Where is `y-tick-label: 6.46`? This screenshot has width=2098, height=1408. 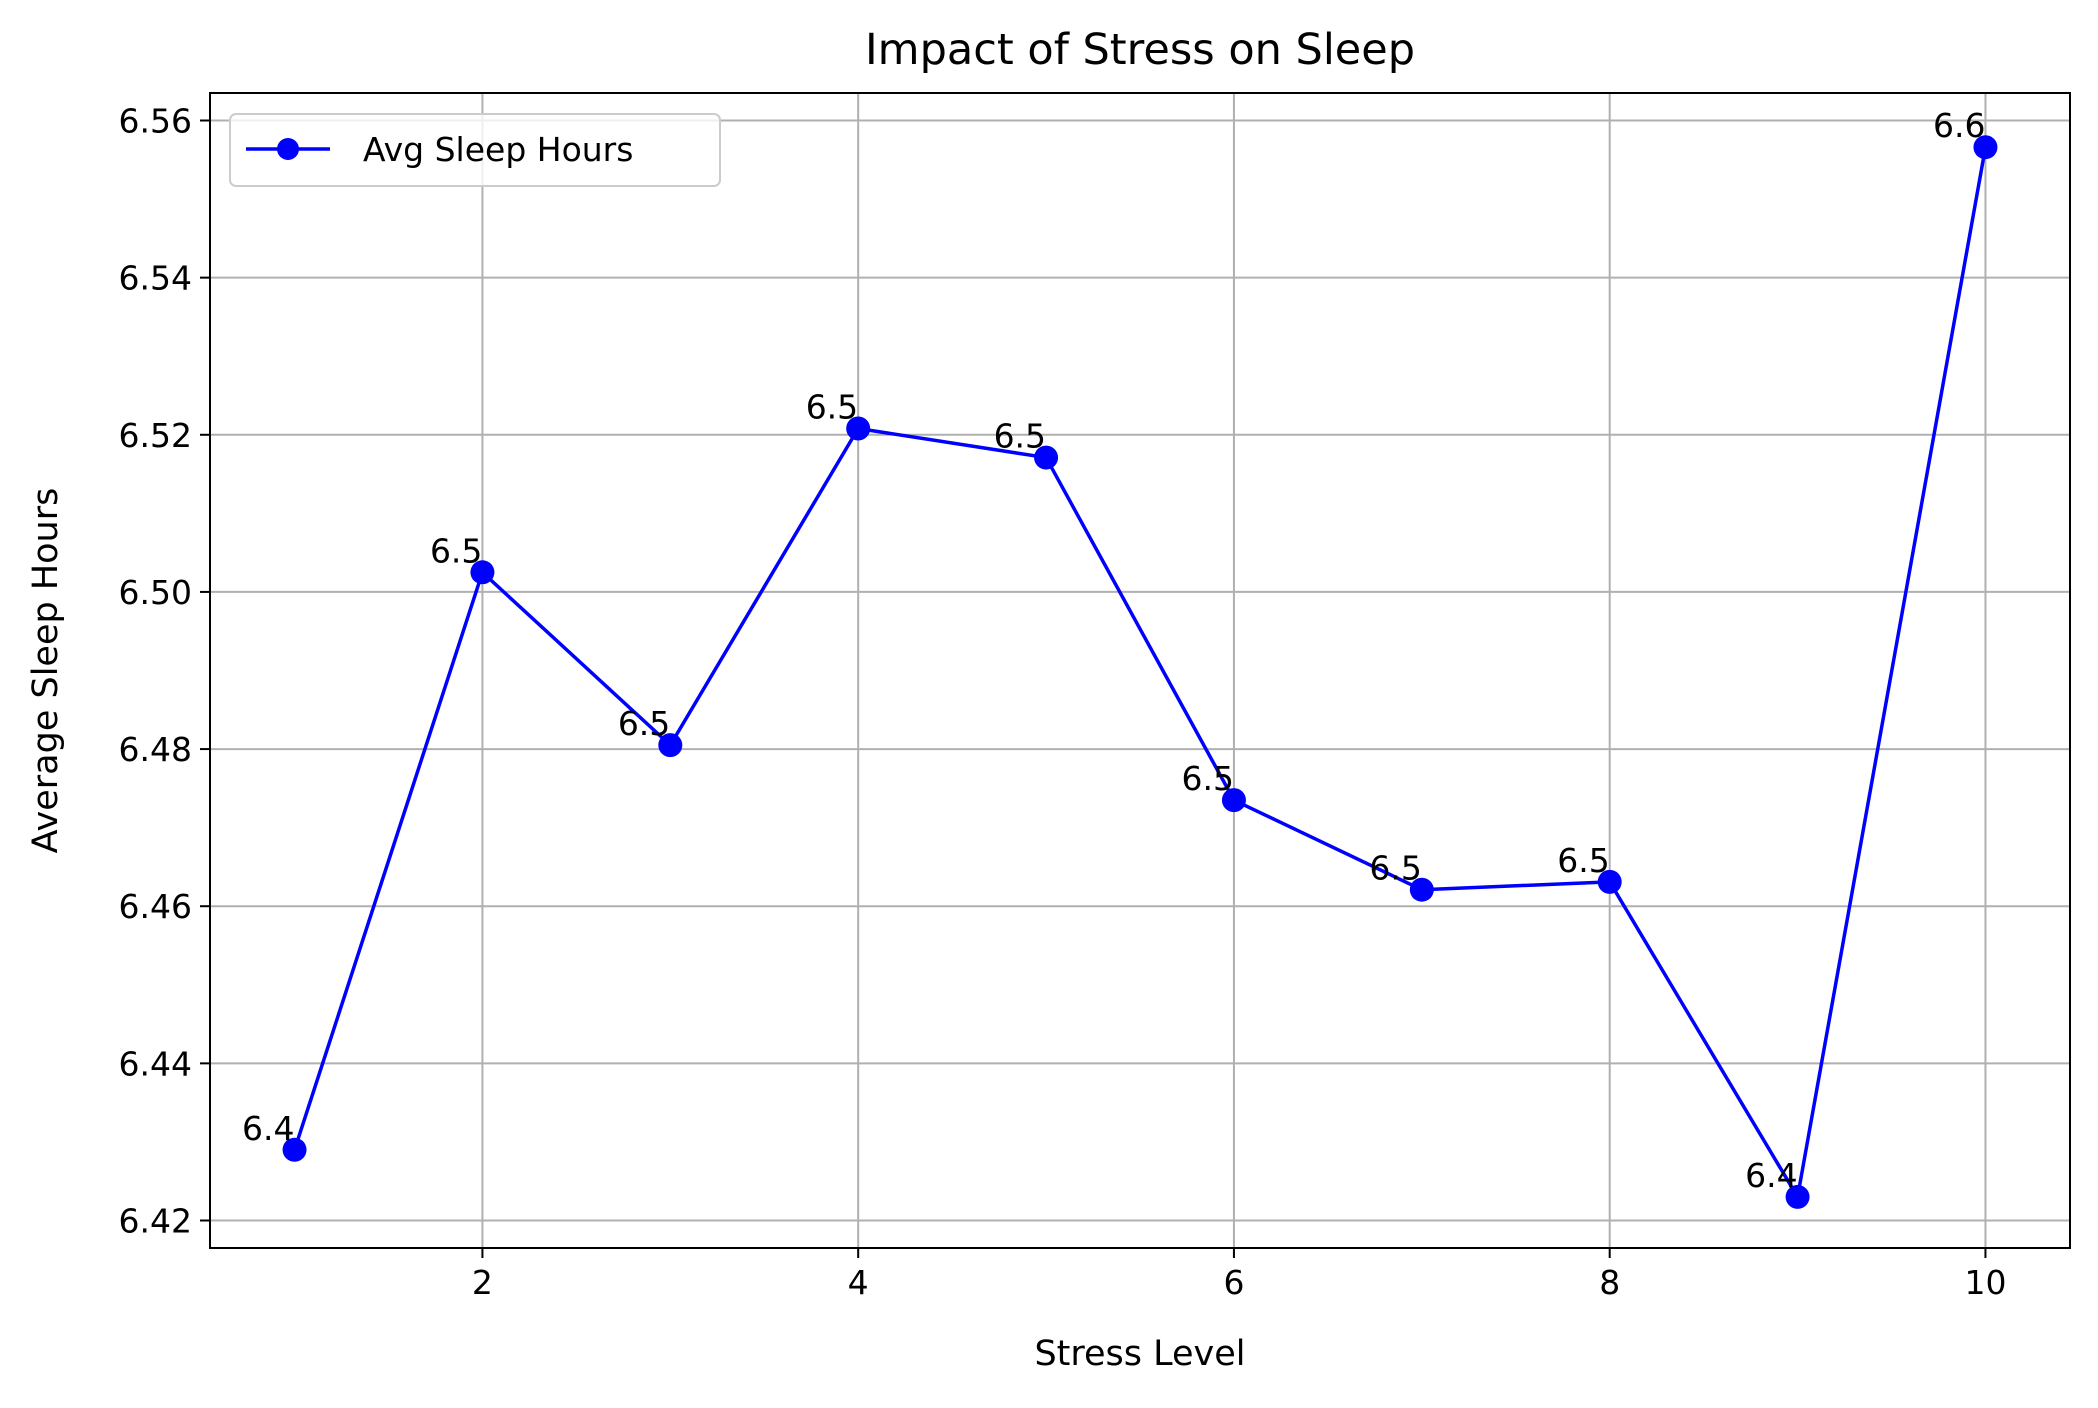
y-tick-label: 6.46 is located at coordinates (155, 906).